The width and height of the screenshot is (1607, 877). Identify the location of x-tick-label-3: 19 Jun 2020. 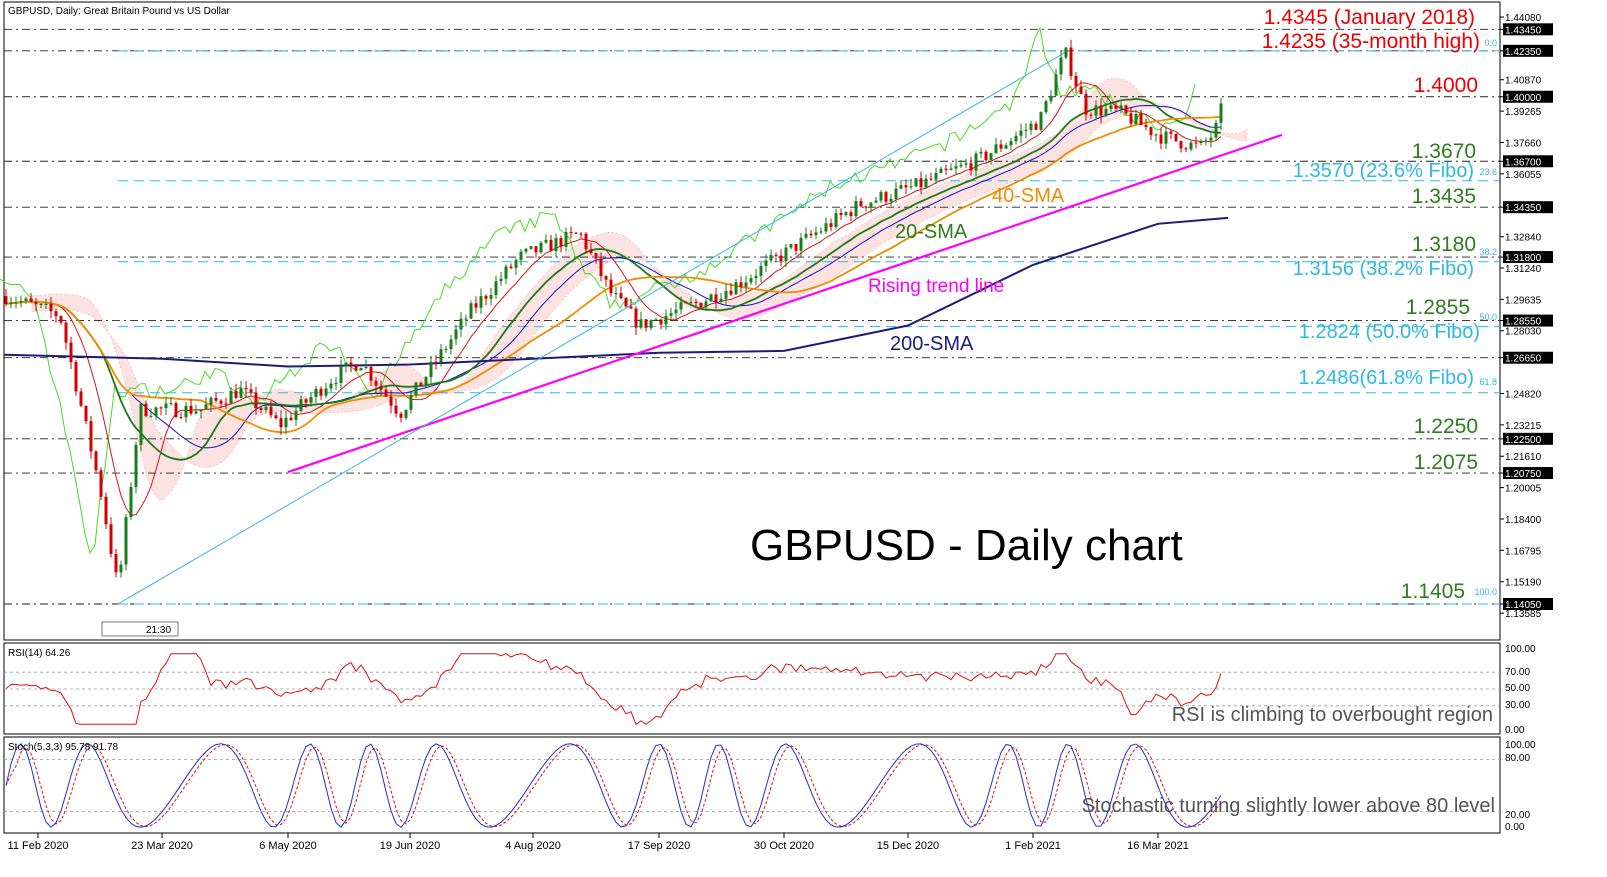
(410, 846).